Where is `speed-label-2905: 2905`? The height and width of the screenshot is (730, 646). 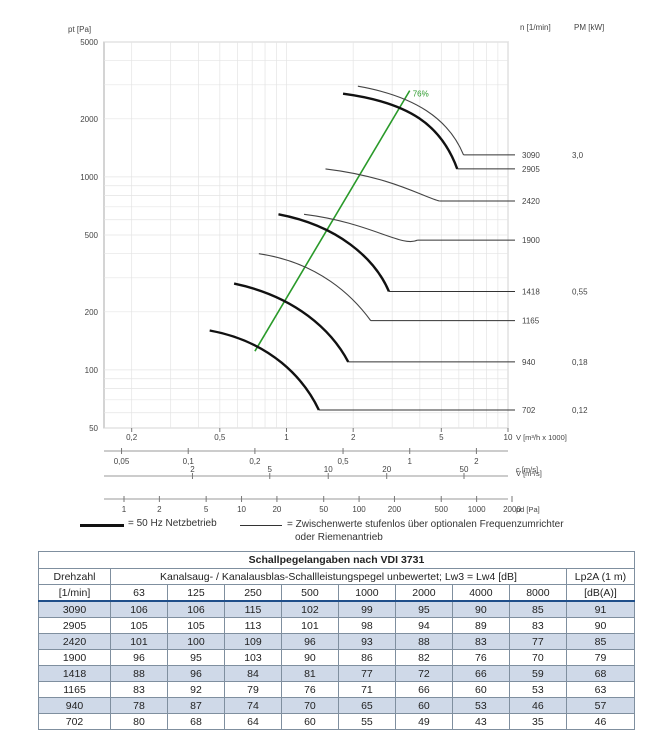
speed-label-2905: 2905 is located at coordinates (531, 169).